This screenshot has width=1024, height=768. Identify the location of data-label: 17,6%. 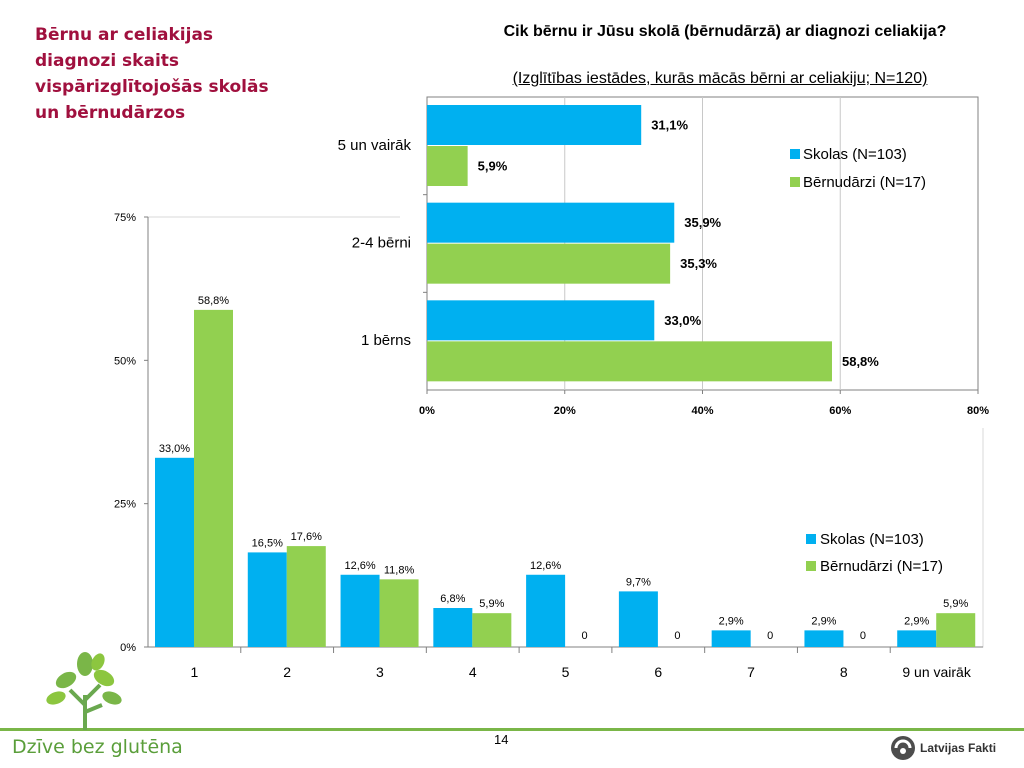
(306, 537).